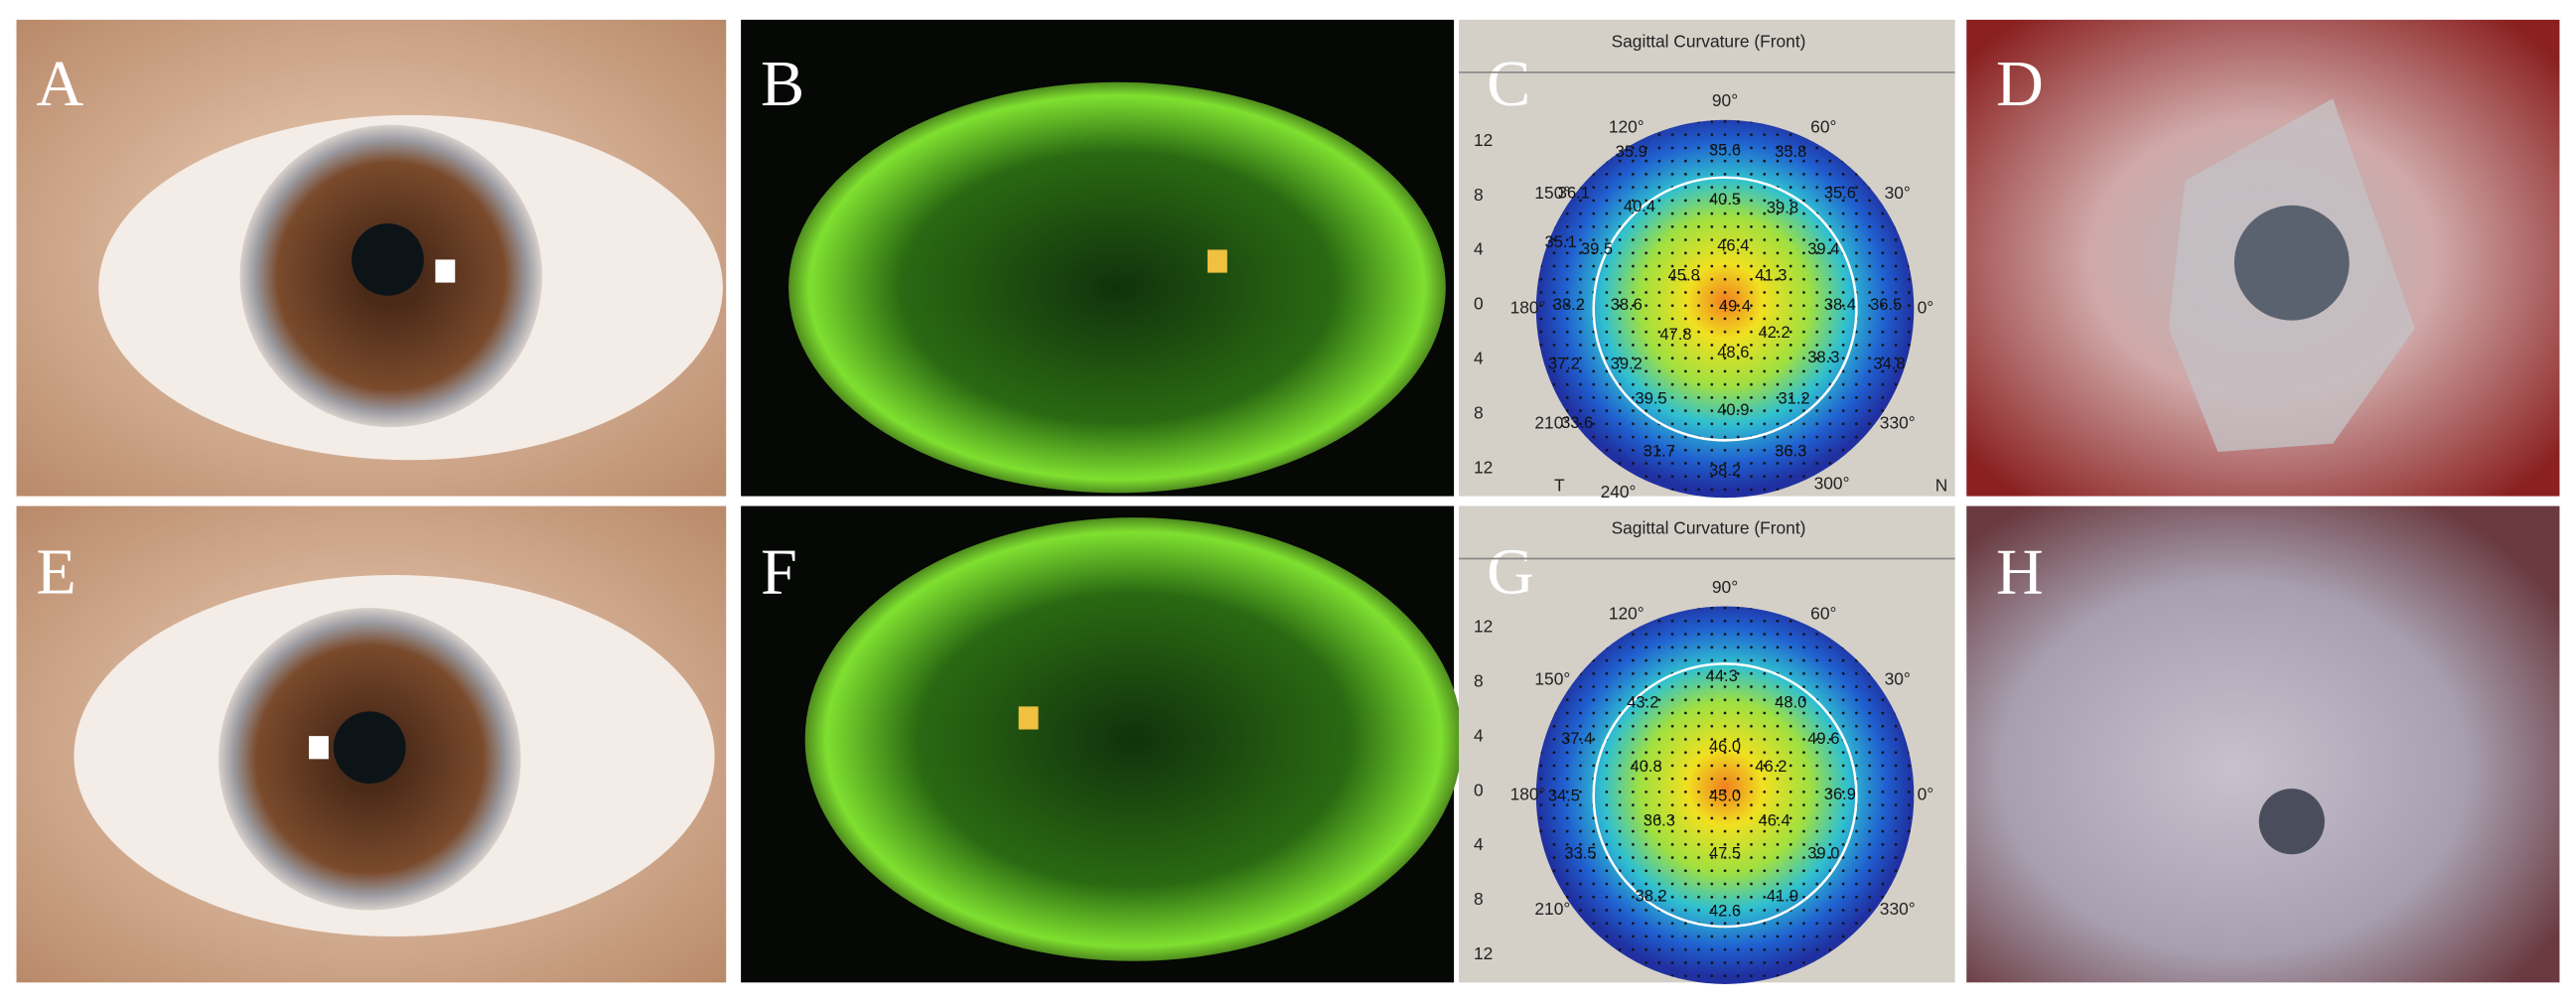 This screenshot has width=2576, height=1008. What do you see at coordinates (1561, 241) in the screenshot?
I see `curvature-value: 35.1` at bounding box center [1561, 241].